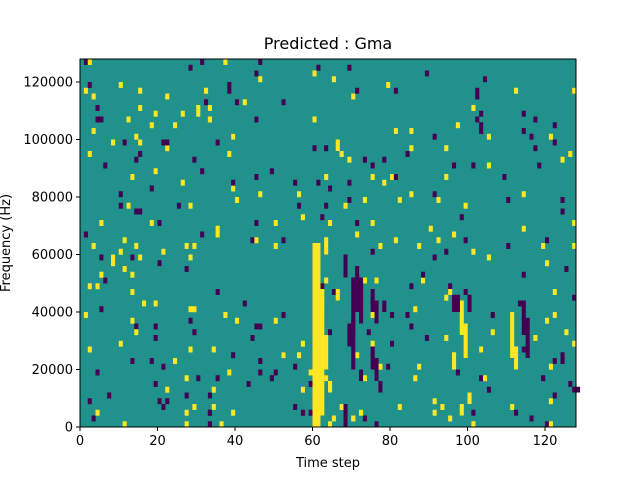 The height and width of the screenshot is (480, 640). Describe the element at coordinates (317, 438) in the screenshot. I see `x-axis: 0 20 40 60 80 100 120` at that location.